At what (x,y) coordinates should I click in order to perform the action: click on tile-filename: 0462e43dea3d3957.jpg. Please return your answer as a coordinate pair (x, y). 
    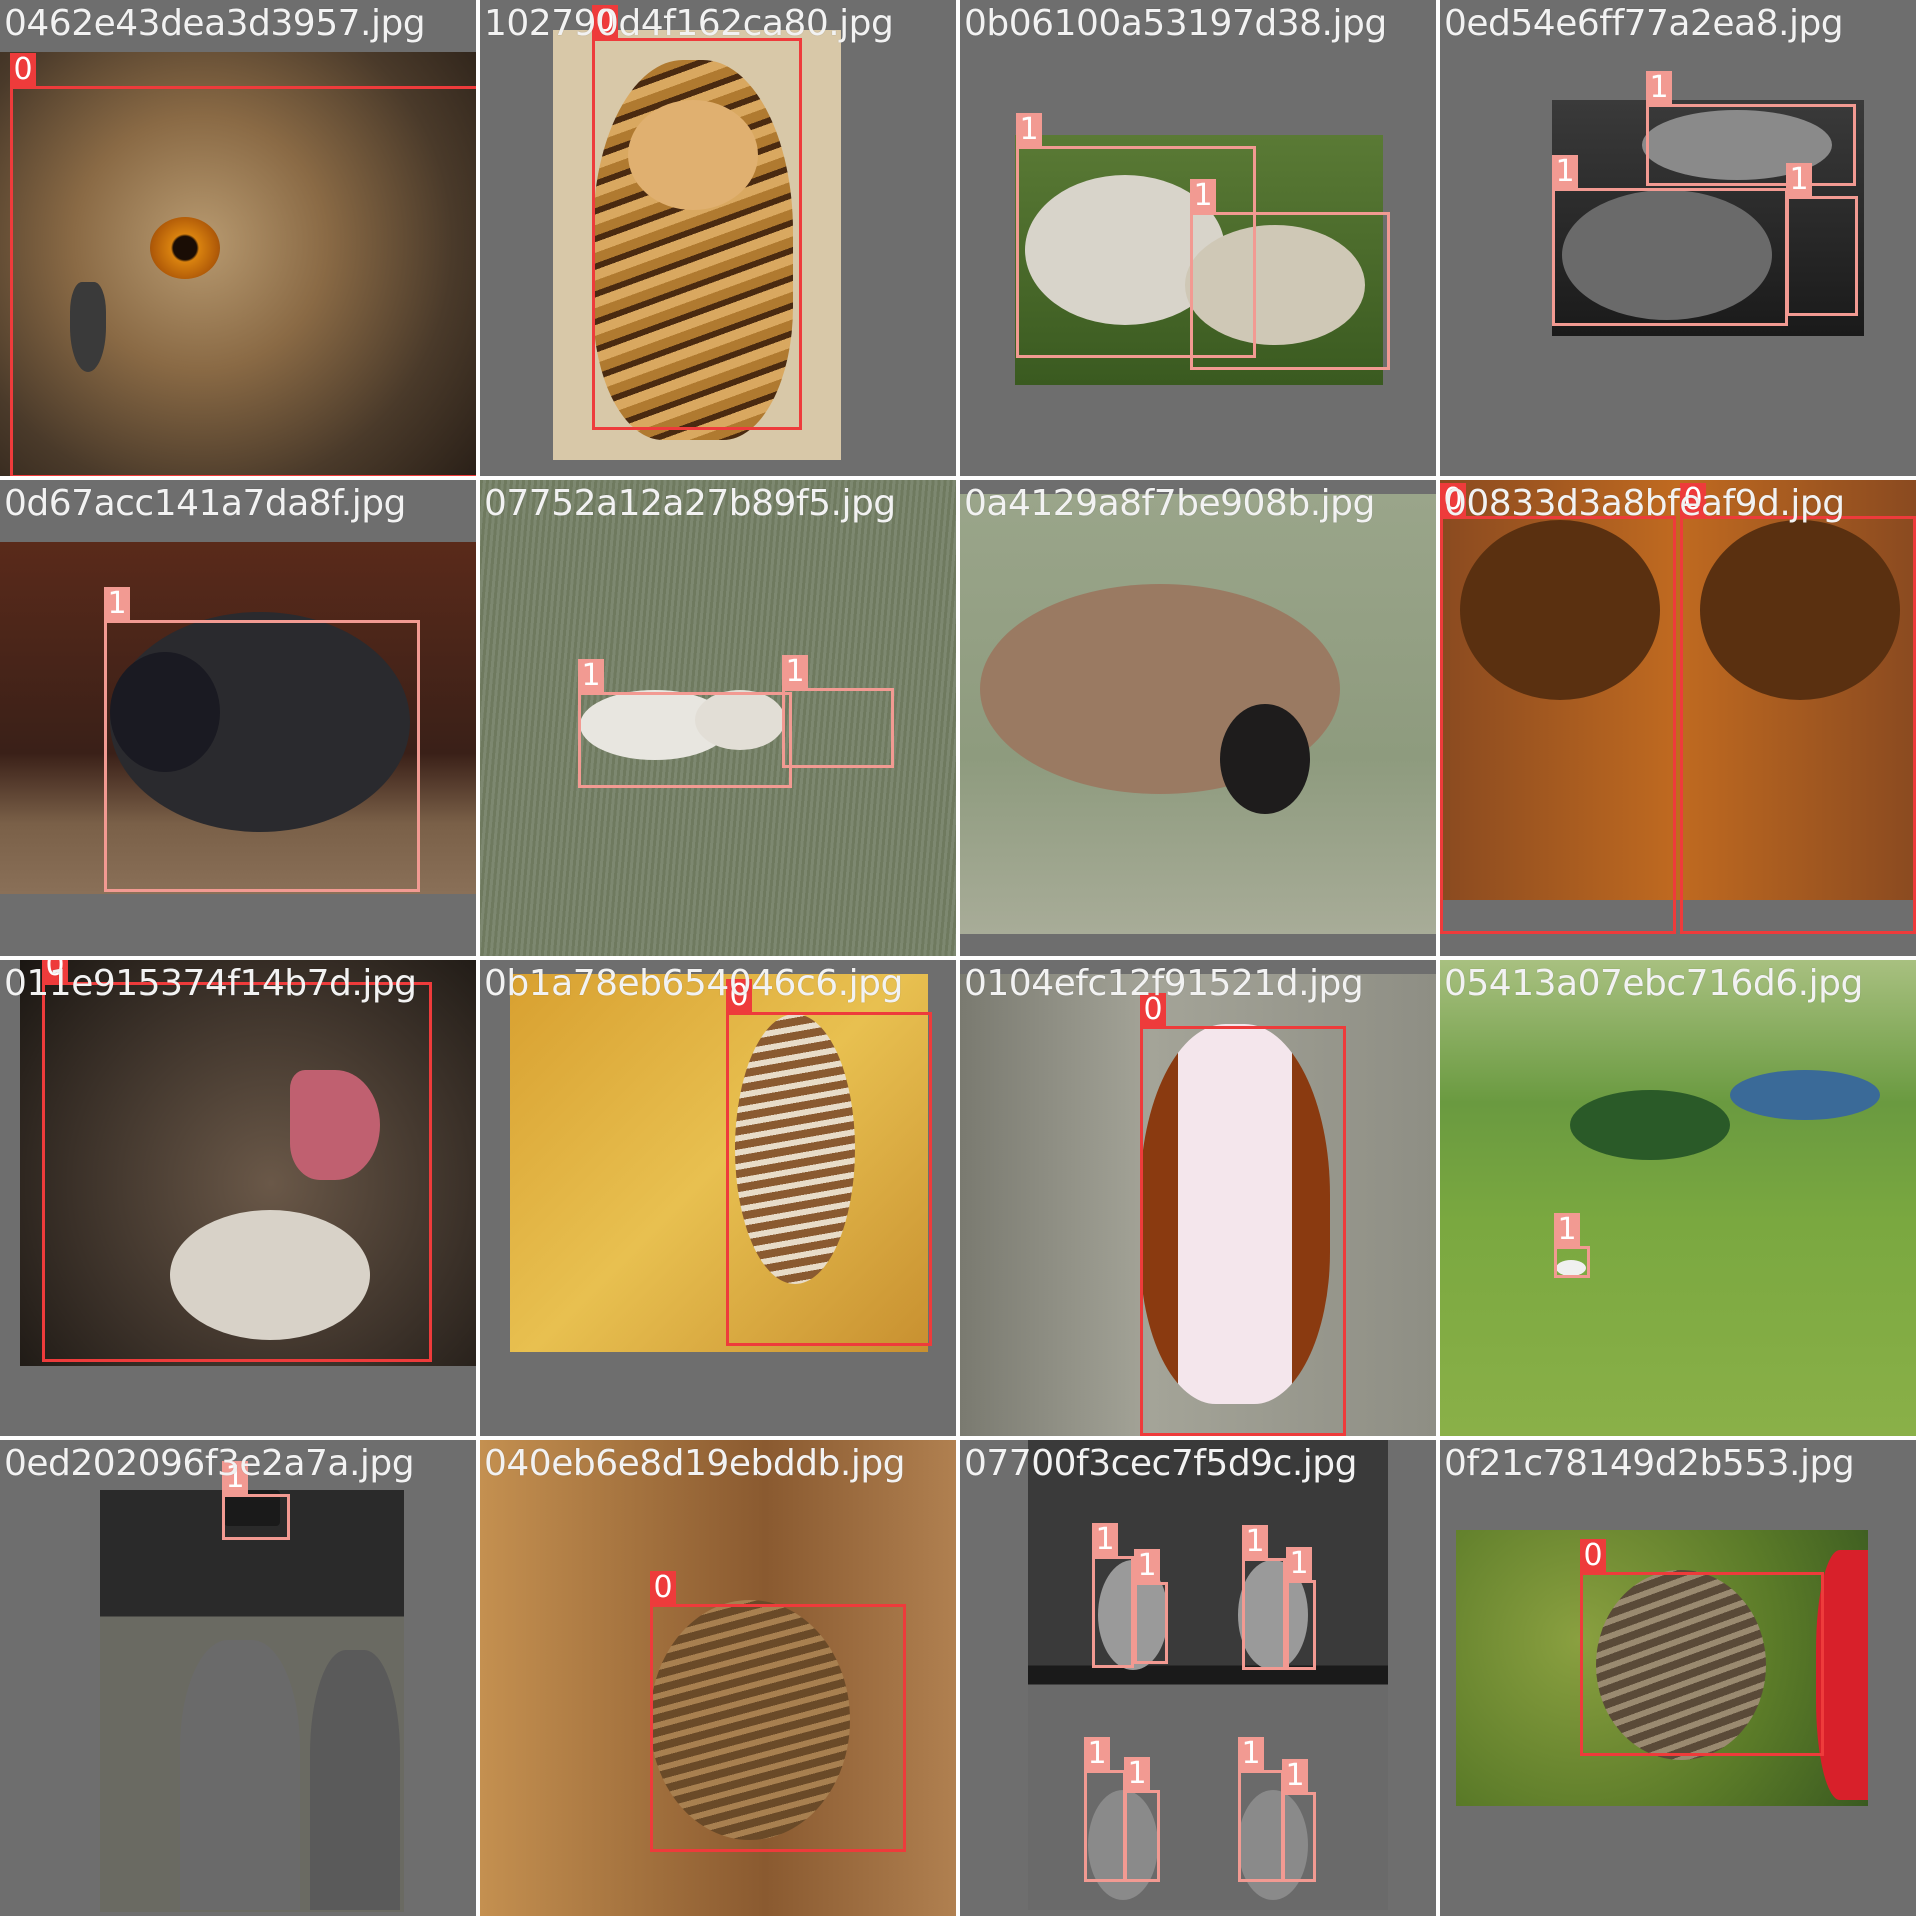
    Looking at the image, I should click on (214, 24).